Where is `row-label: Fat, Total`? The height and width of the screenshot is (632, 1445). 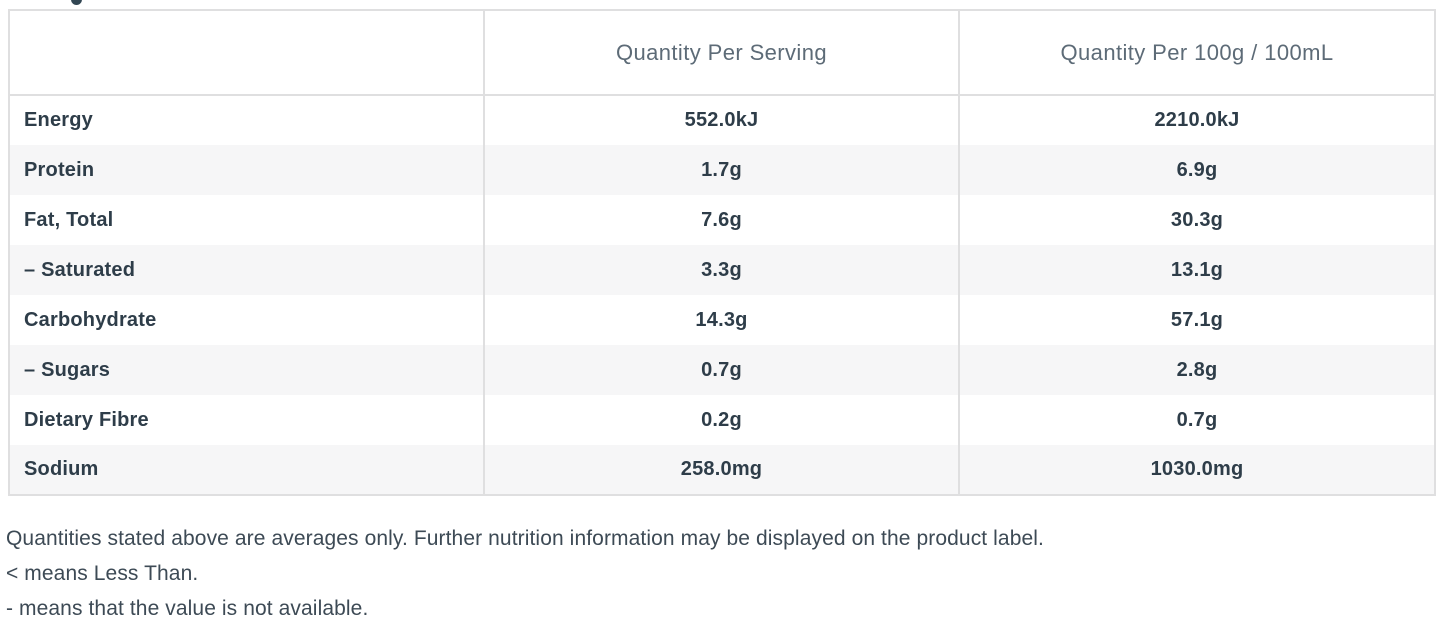
row-label: Fat, Total is located at coordinates (69, 219).